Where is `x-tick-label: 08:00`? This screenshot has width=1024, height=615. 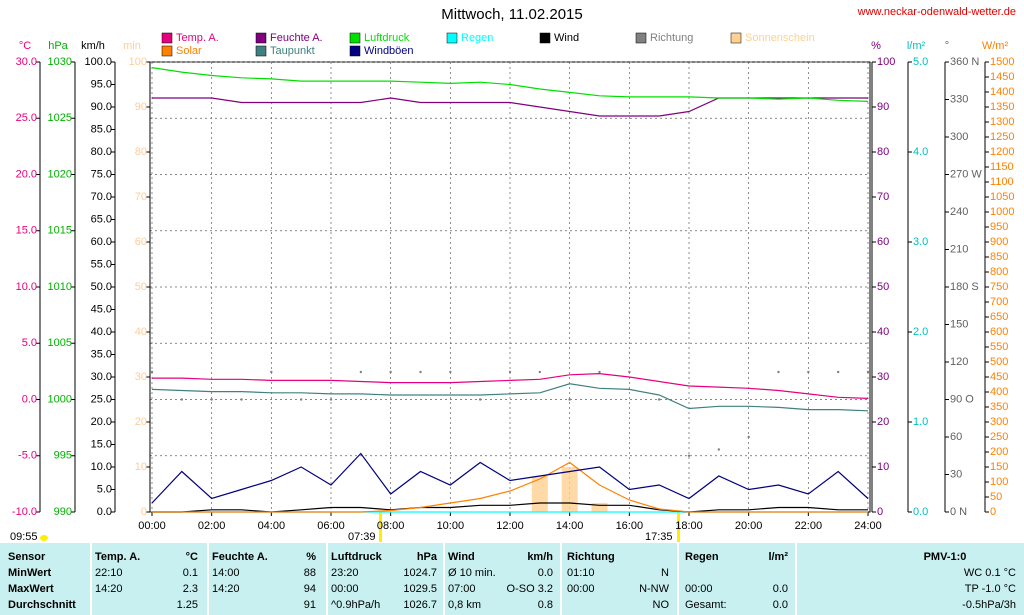
x-tick-label: 08:00 is located at coordinates (391, 526).